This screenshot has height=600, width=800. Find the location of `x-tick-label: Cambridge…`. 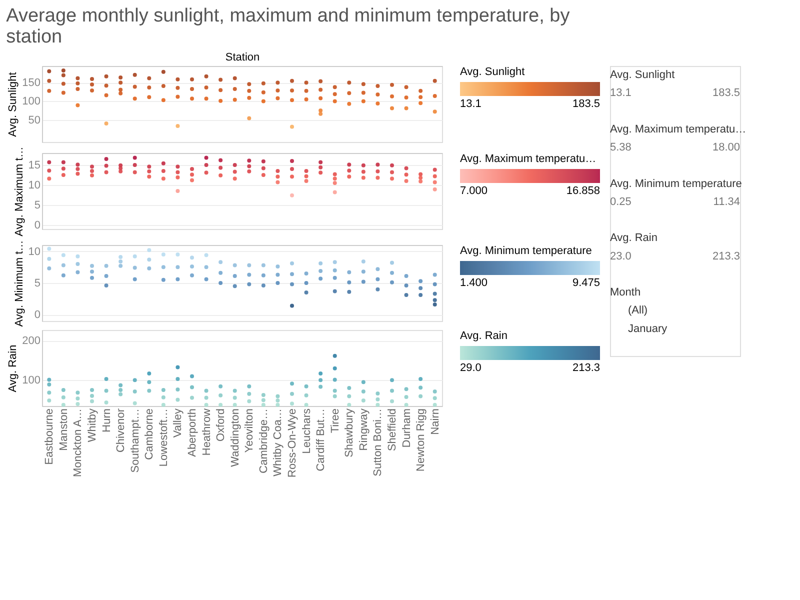

x-tick-label: Cambridge… is located at coordinates (264, 441).